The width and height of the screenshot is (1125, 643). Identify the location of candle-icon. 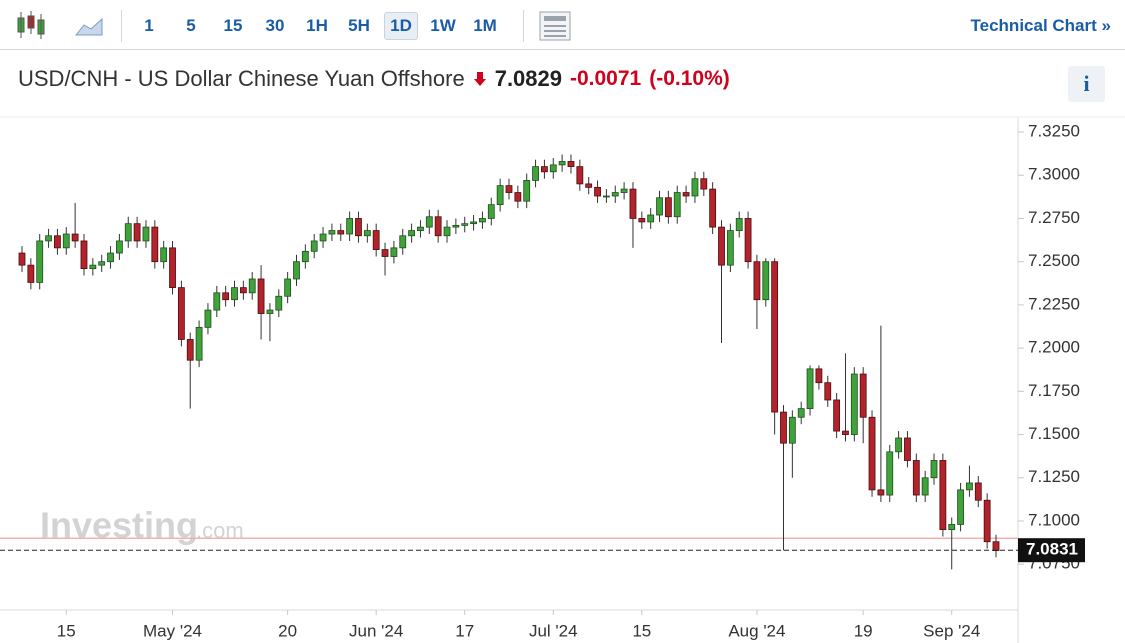
(32, 26).